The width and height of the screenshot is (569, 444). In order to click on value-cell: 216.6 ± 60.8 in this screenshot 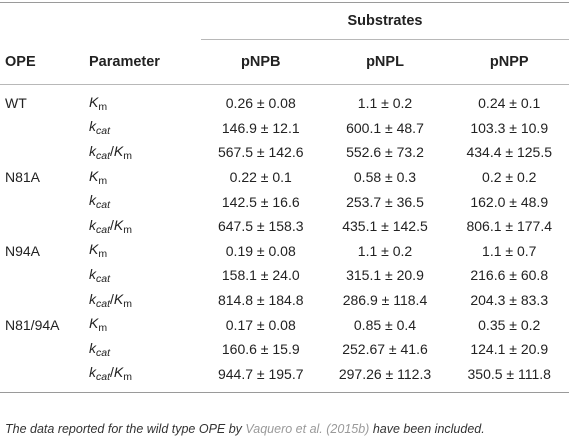, I will do `click(509, 275)`.